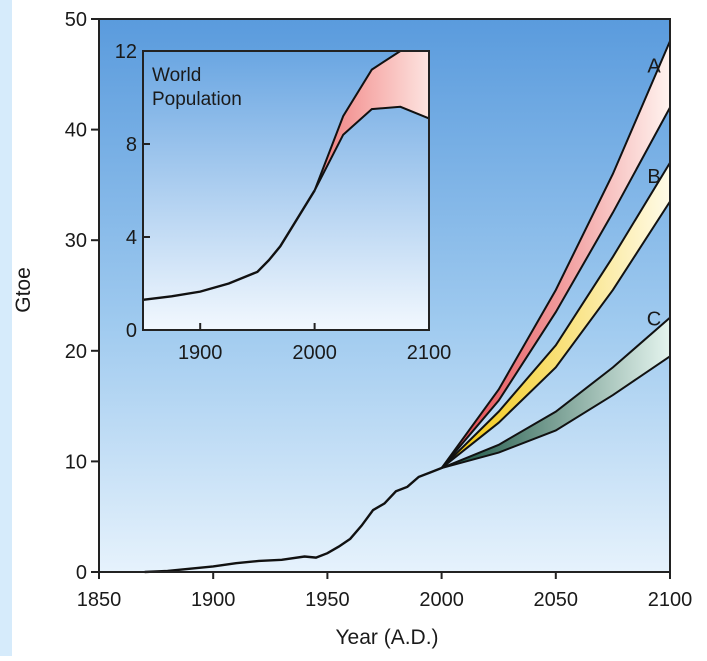  I want to click on scenario-upper-c, so click(556, 392).